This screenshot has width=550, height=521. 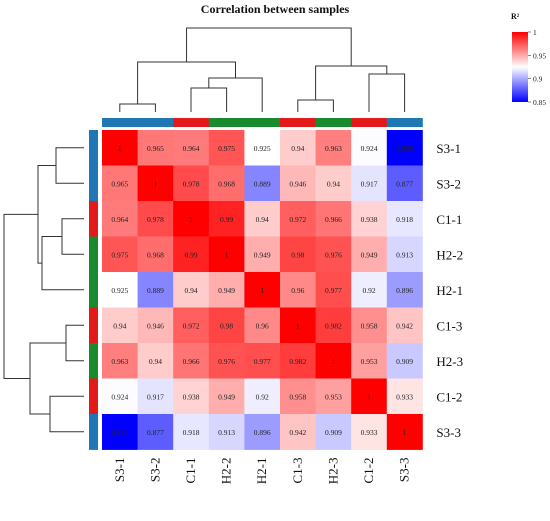 What do you see at coordinates (297, 471) in the screenshot?
I see `column-label: C1-3` at bounding box center [297, 471].